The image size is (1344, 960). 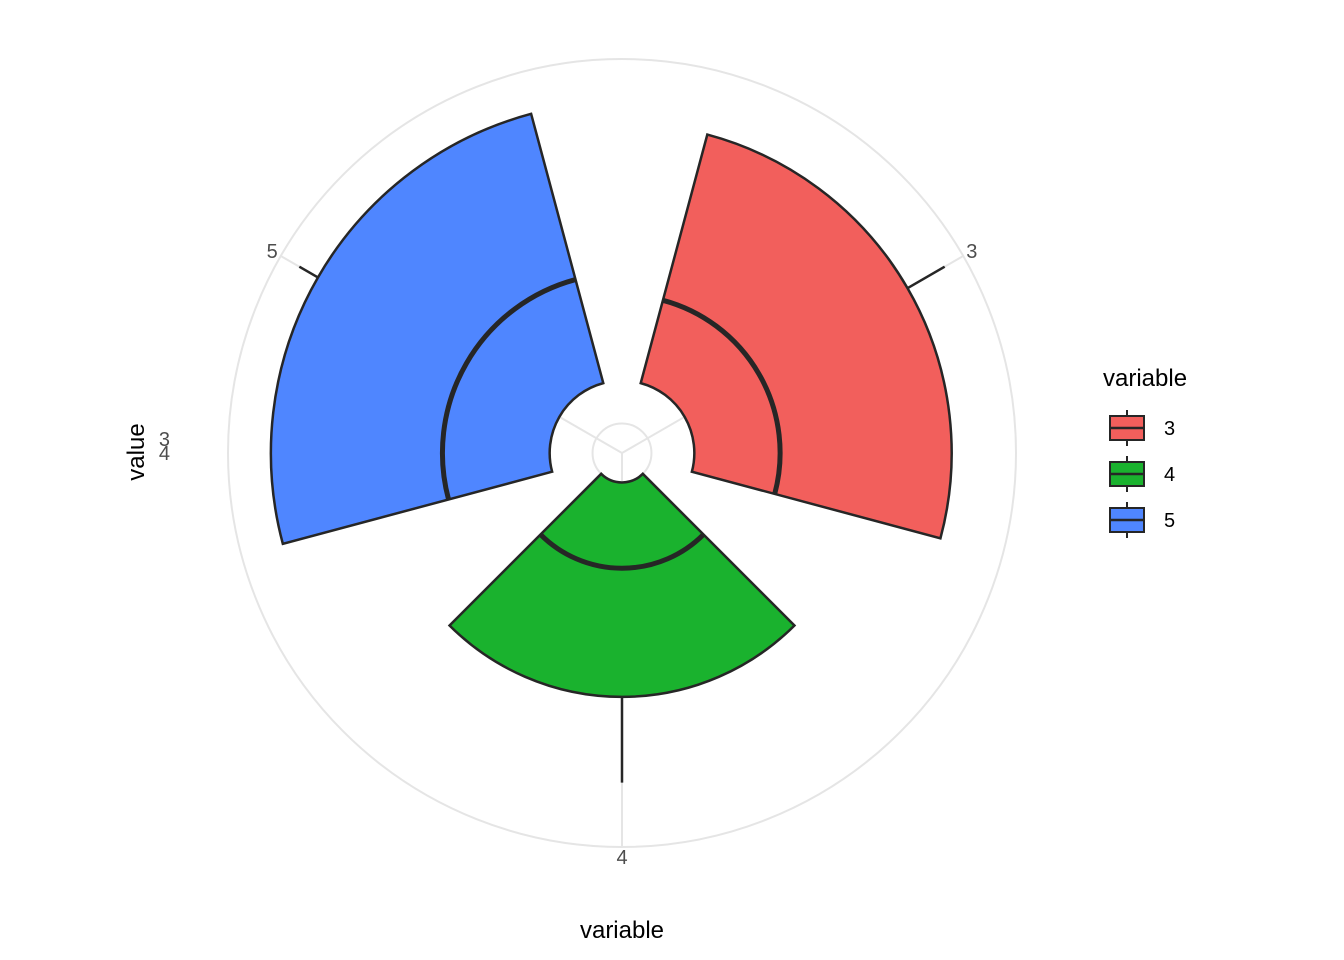 What do you see at coordinates (164, 454) in the screenshot?
I see `y-tick-label: 4` at bounding box center [164, 454].